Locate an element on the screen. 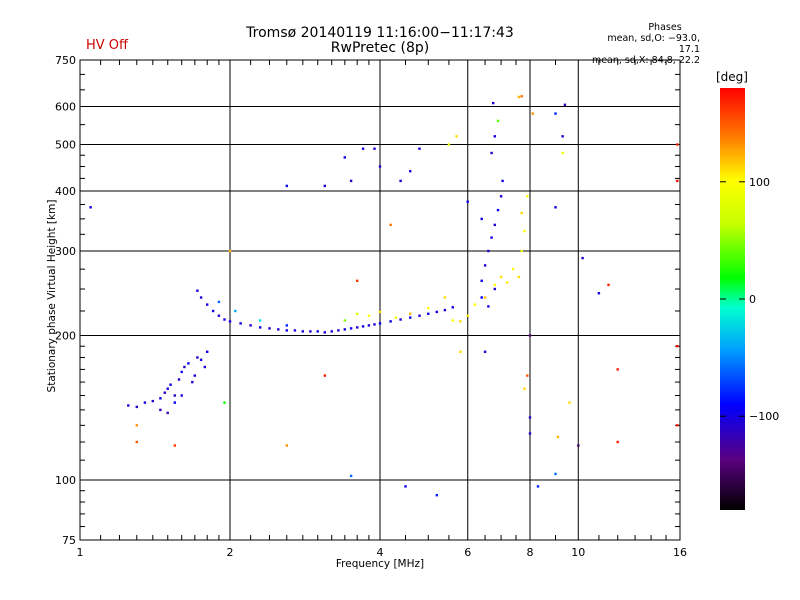 This screenshot has height=600, width=800. colorbar-tick-label: −100 is located at coordinates (764, 416).